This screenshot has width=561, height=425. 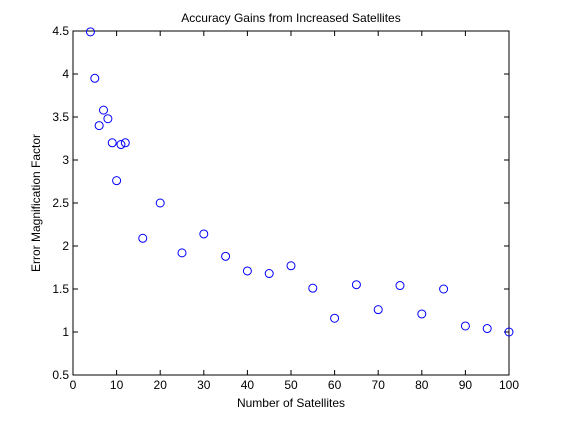 I want to click on x-tick-label: 0, so click(x=73, y=385).